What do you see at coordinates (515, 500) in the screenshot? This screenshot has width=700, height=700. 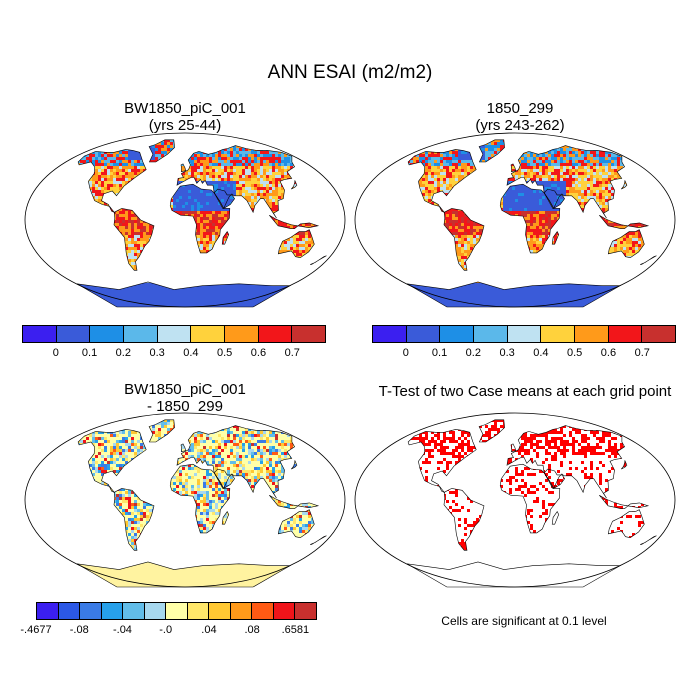 I see `map-panel-ttest` at bounding box center [515, 500].